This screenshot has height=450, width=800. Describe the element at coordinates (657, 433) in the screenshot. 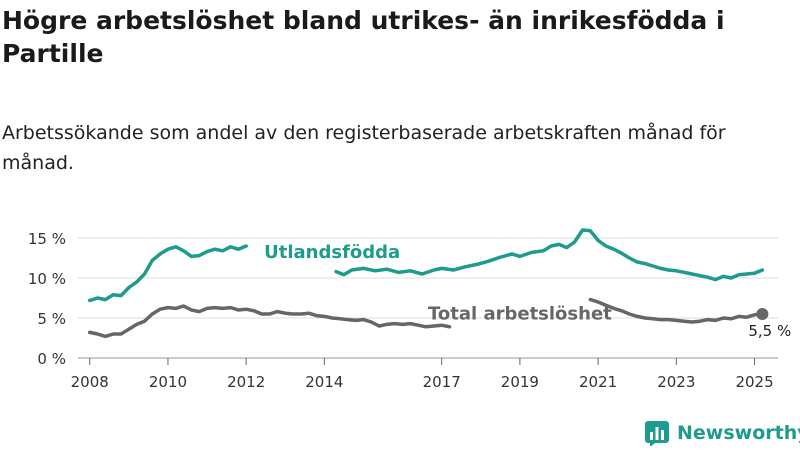

I see `newsworthy-logo-icon` at that location.